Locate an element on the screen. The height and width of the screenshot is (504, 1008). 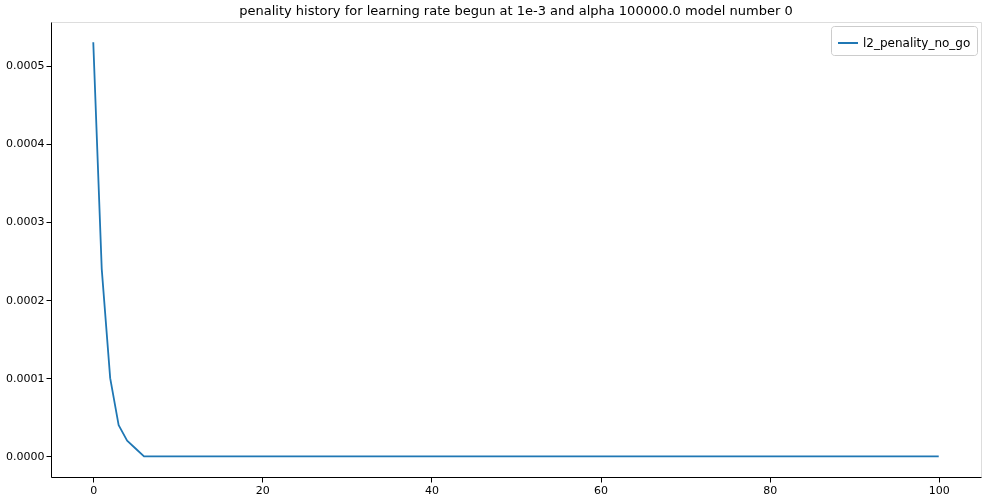
y-tick-label: 0.0002 is located at coordinates (25, 300).